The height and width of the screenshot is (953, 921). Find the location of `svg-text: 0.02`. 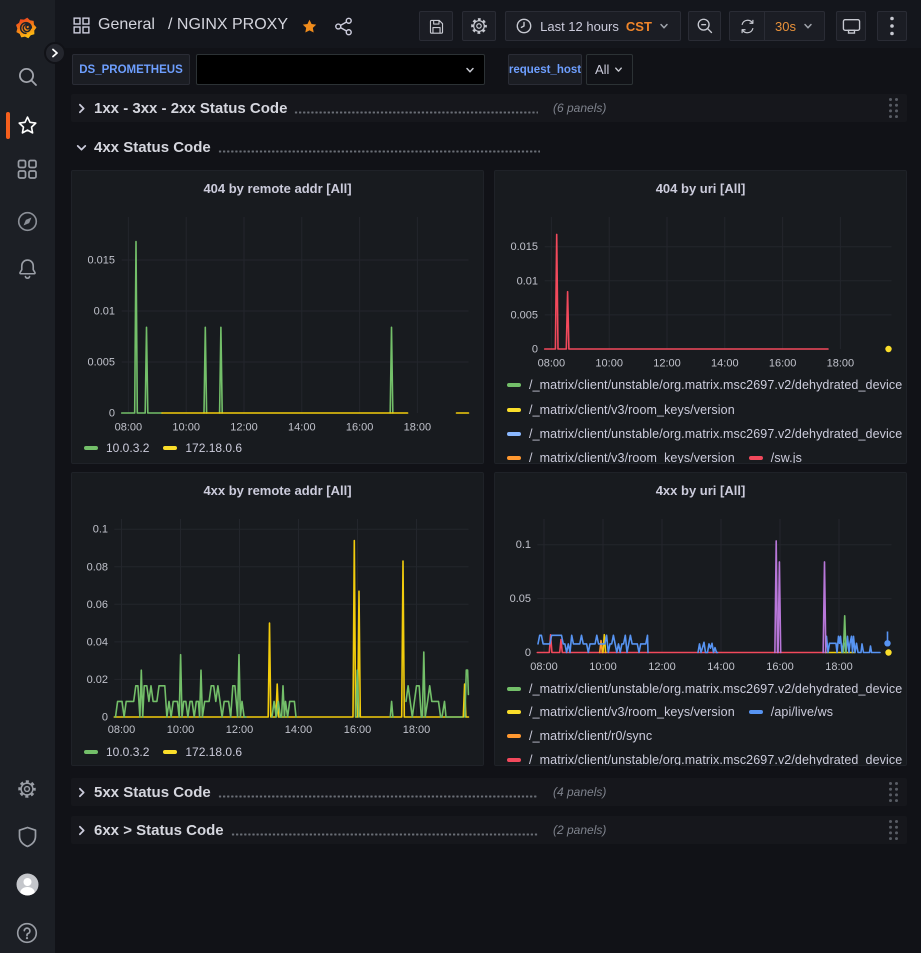

svg-text: 0.02 is located at coordinates (97, 680).